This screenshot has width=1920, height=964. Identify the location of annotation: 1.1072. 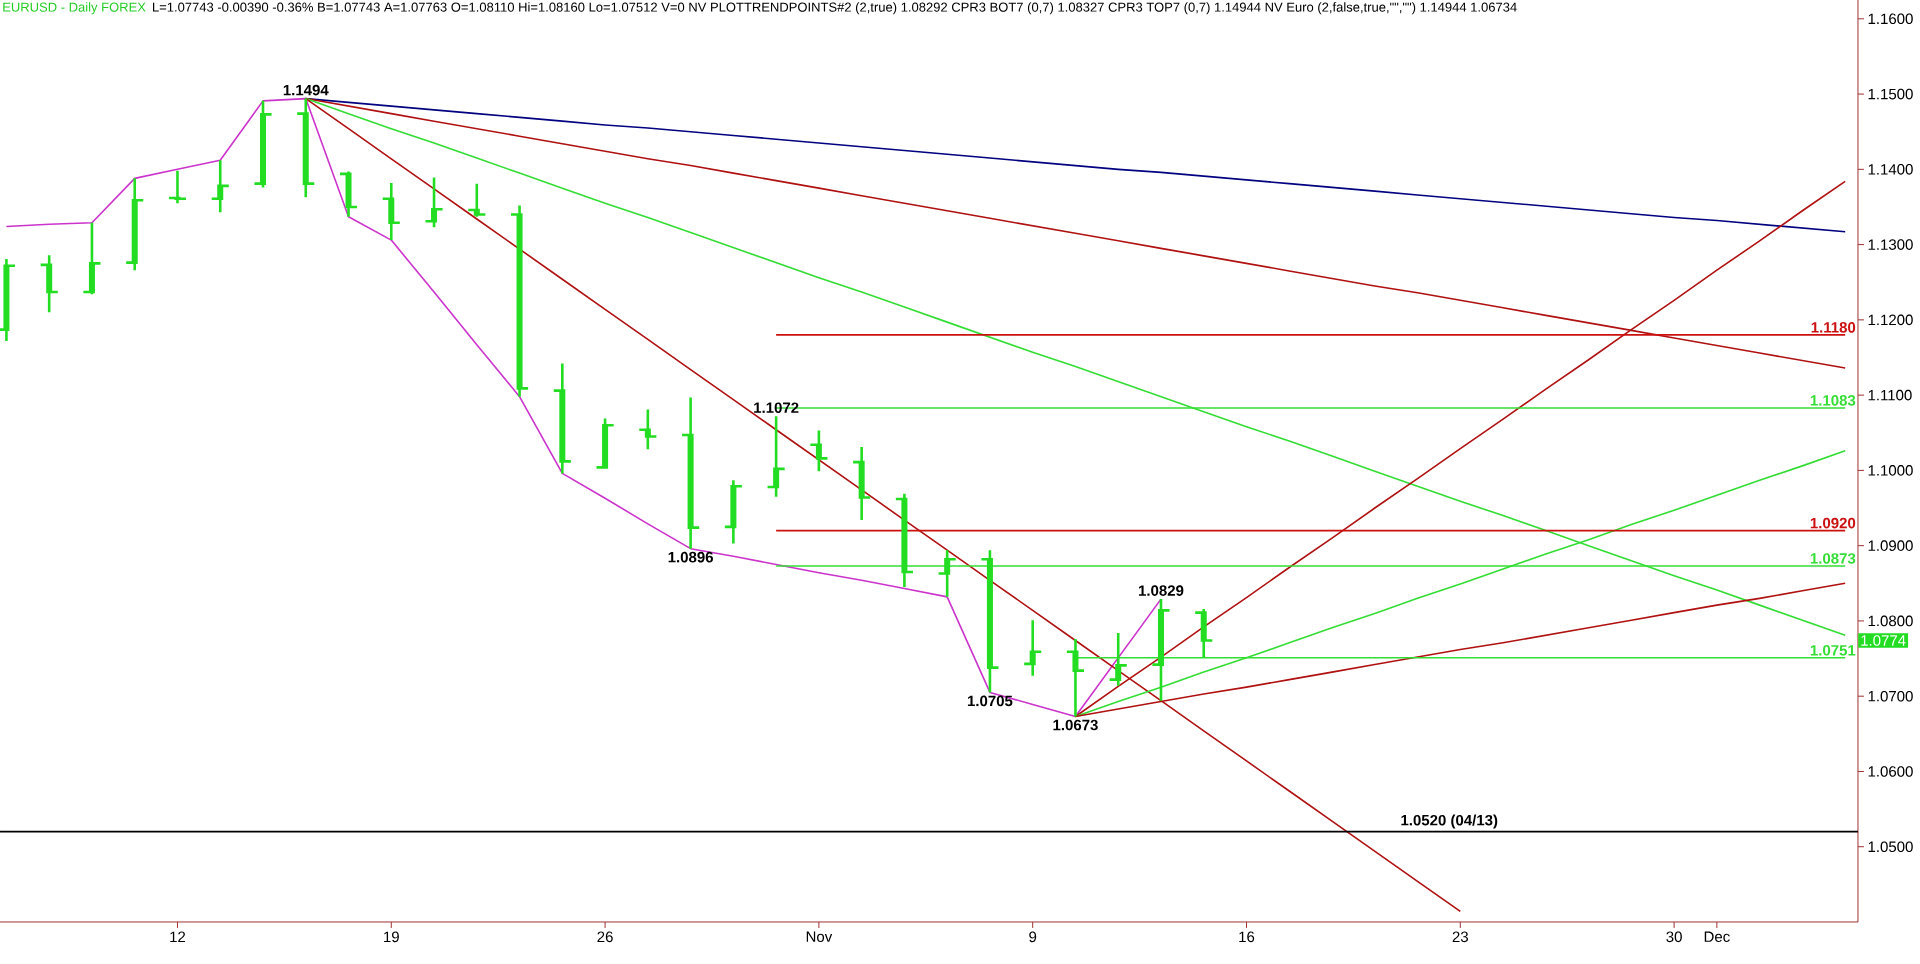
(776, 407).